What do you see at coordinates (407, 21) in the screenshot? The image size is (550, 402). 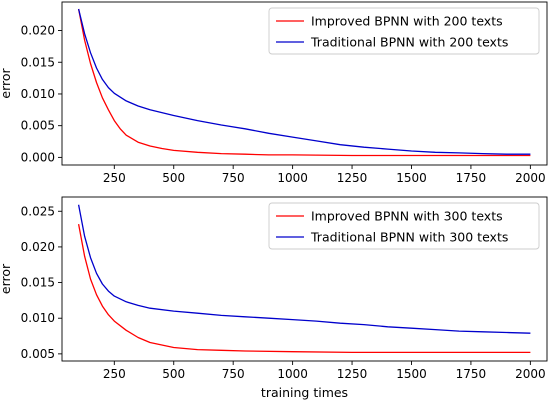 I see `legend-entry: Improved BPNN with 200 texts` at bounding box center [407, 21].